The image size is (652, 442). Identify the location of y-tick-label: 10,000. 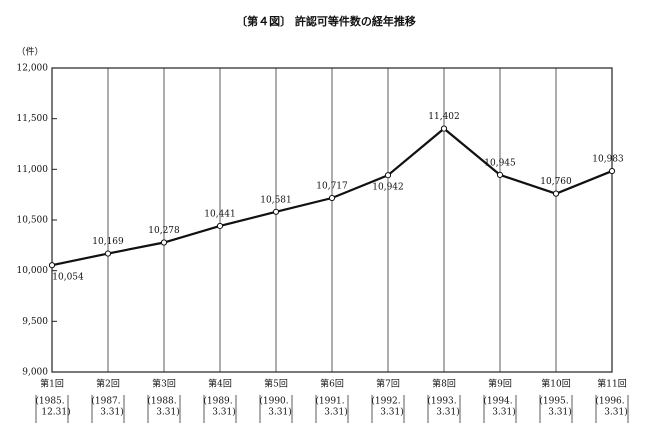
(33, 271).